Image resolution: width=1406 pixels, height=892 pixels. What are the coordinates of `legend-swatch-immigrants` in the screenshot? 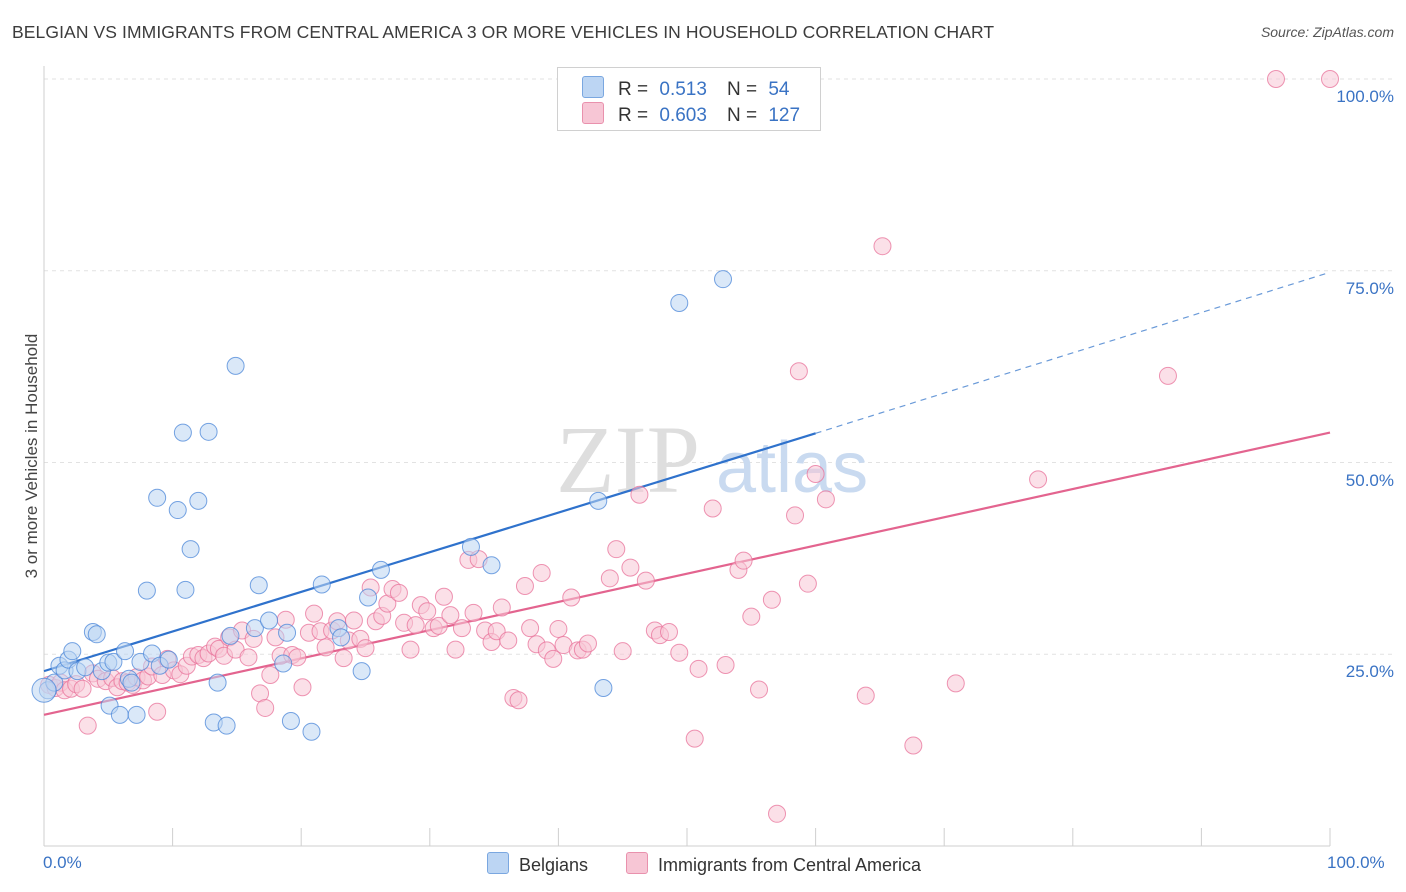 It's located at (593, 113).